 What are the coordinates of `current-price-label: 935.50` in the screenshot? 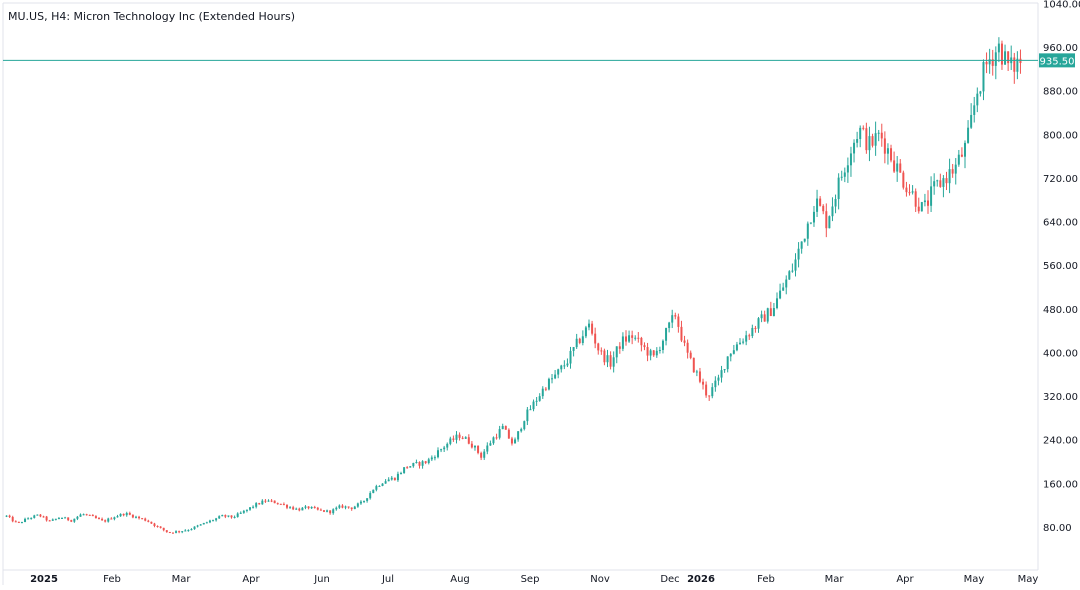 It's located at (1057, 61).